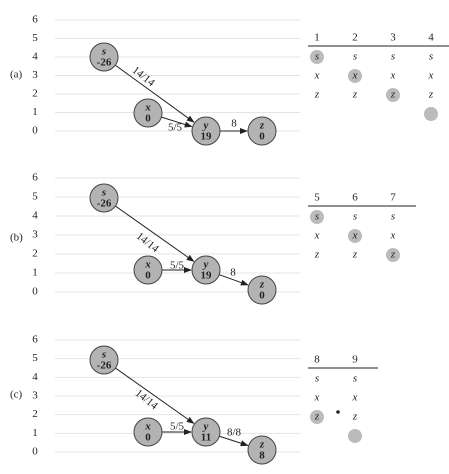 This screenshot has height=474, width=449. Describe the element at coordinates (338, 412) in the screenshot. I see `dot` at that location.